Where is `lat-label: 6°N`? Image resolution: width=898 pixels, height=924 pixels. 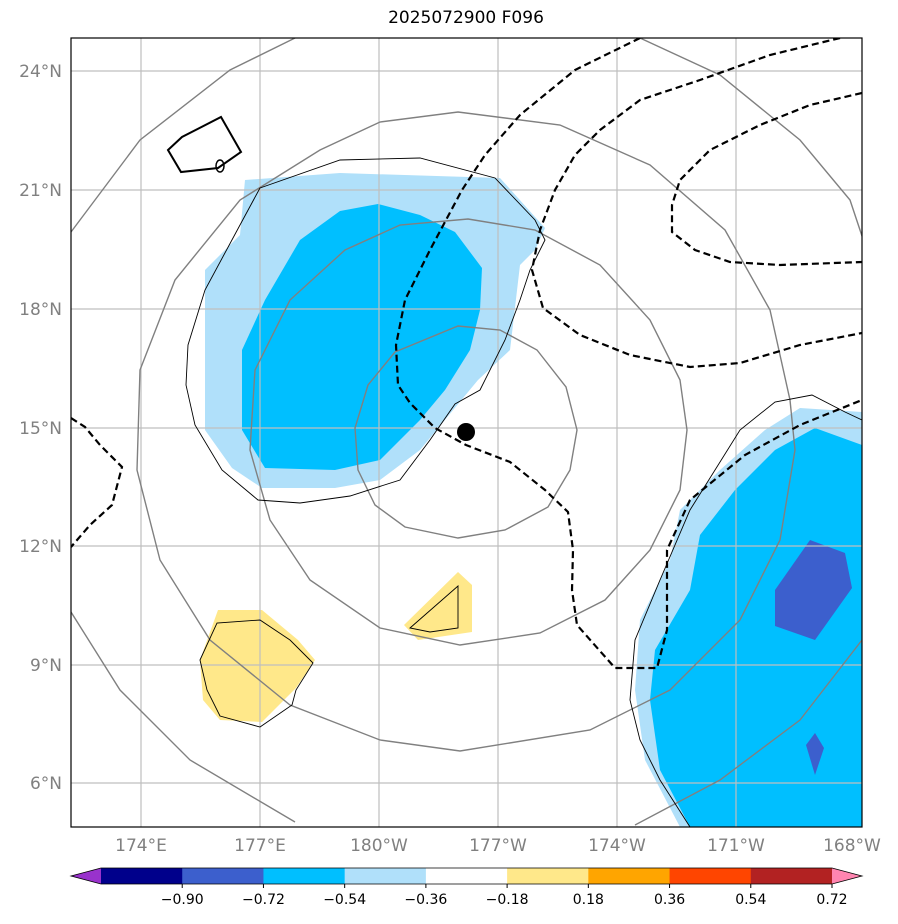 lat-label: 6°N is located at coordinates (46, 784).